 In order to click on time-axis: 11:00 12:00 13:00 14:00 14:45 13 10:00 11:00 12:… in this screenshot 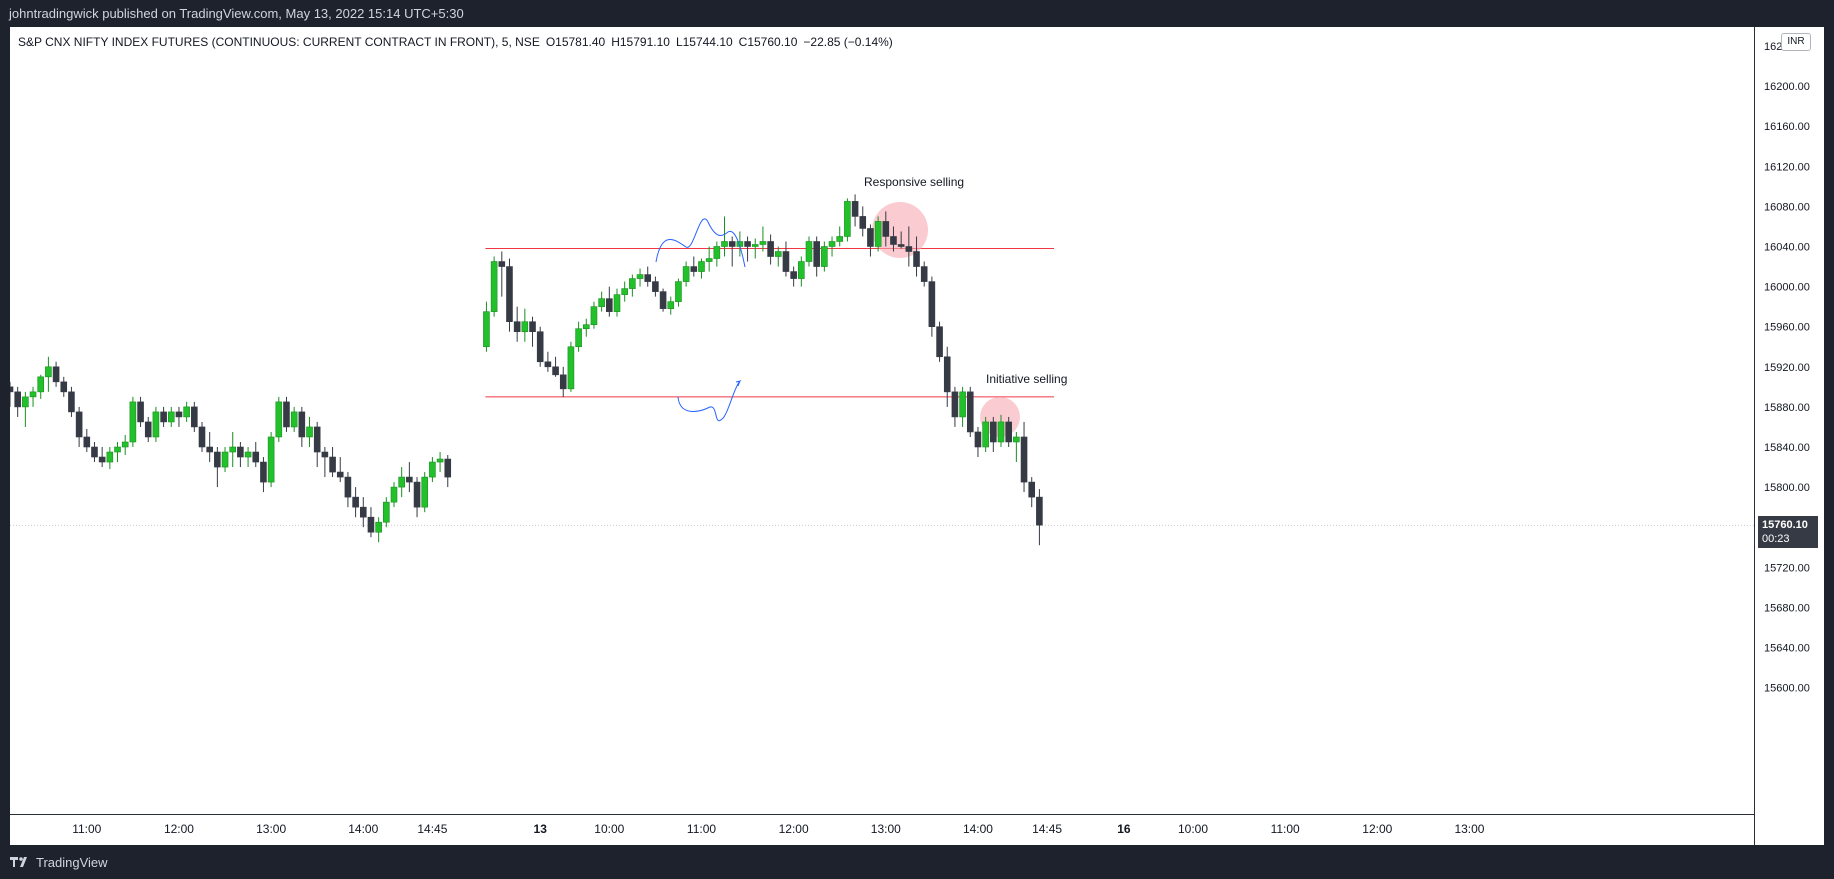, I will do `click(882, 829)`.